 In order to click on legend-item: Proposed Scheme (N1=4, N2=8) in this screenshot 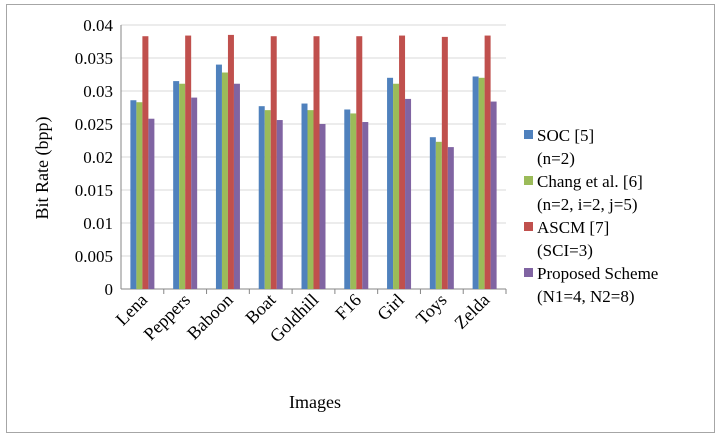, I will do `click(619, 285)`.